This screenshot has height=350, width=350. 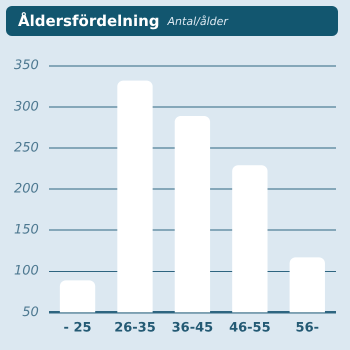 What do you see at coordinates (26, 148) in the screenshot?
I see `y-tick-label: 250` at bounding box center [26, 148].